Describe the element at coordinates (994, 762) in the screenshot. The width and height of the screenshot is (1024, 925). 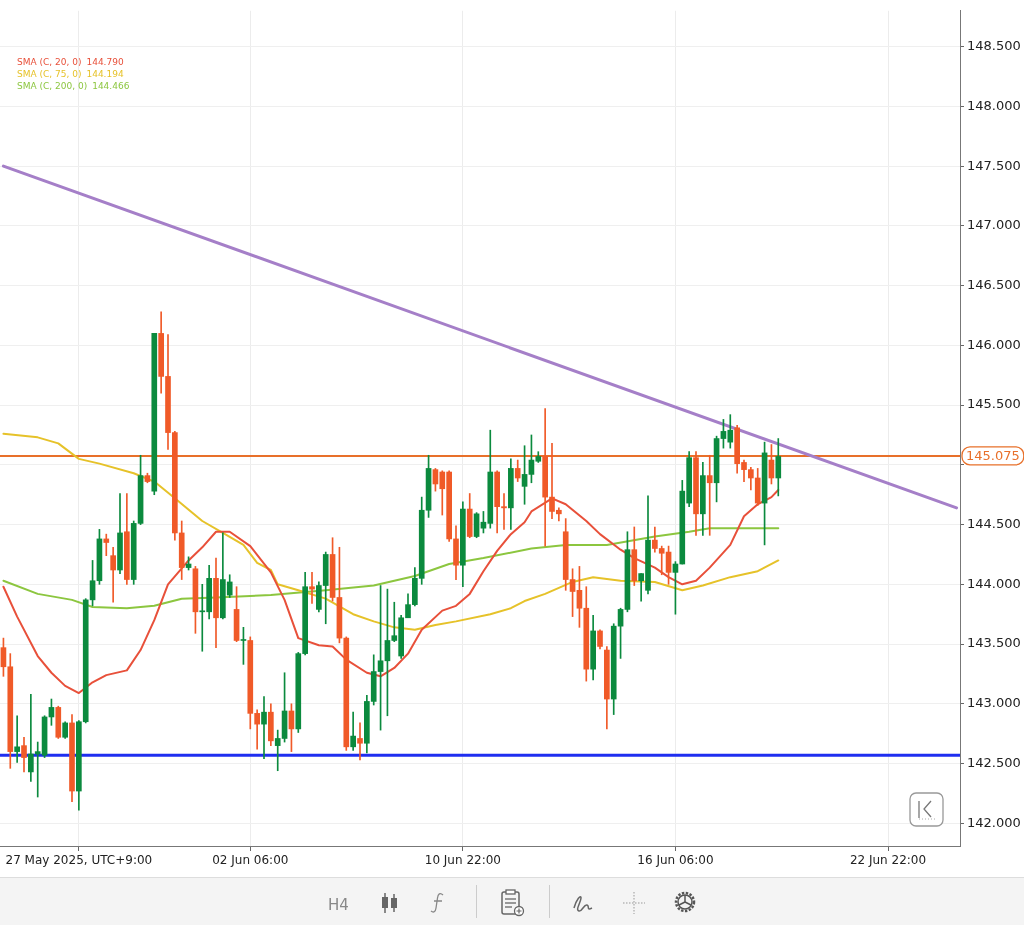
I see `y-tick-label: 142.500` at that location.